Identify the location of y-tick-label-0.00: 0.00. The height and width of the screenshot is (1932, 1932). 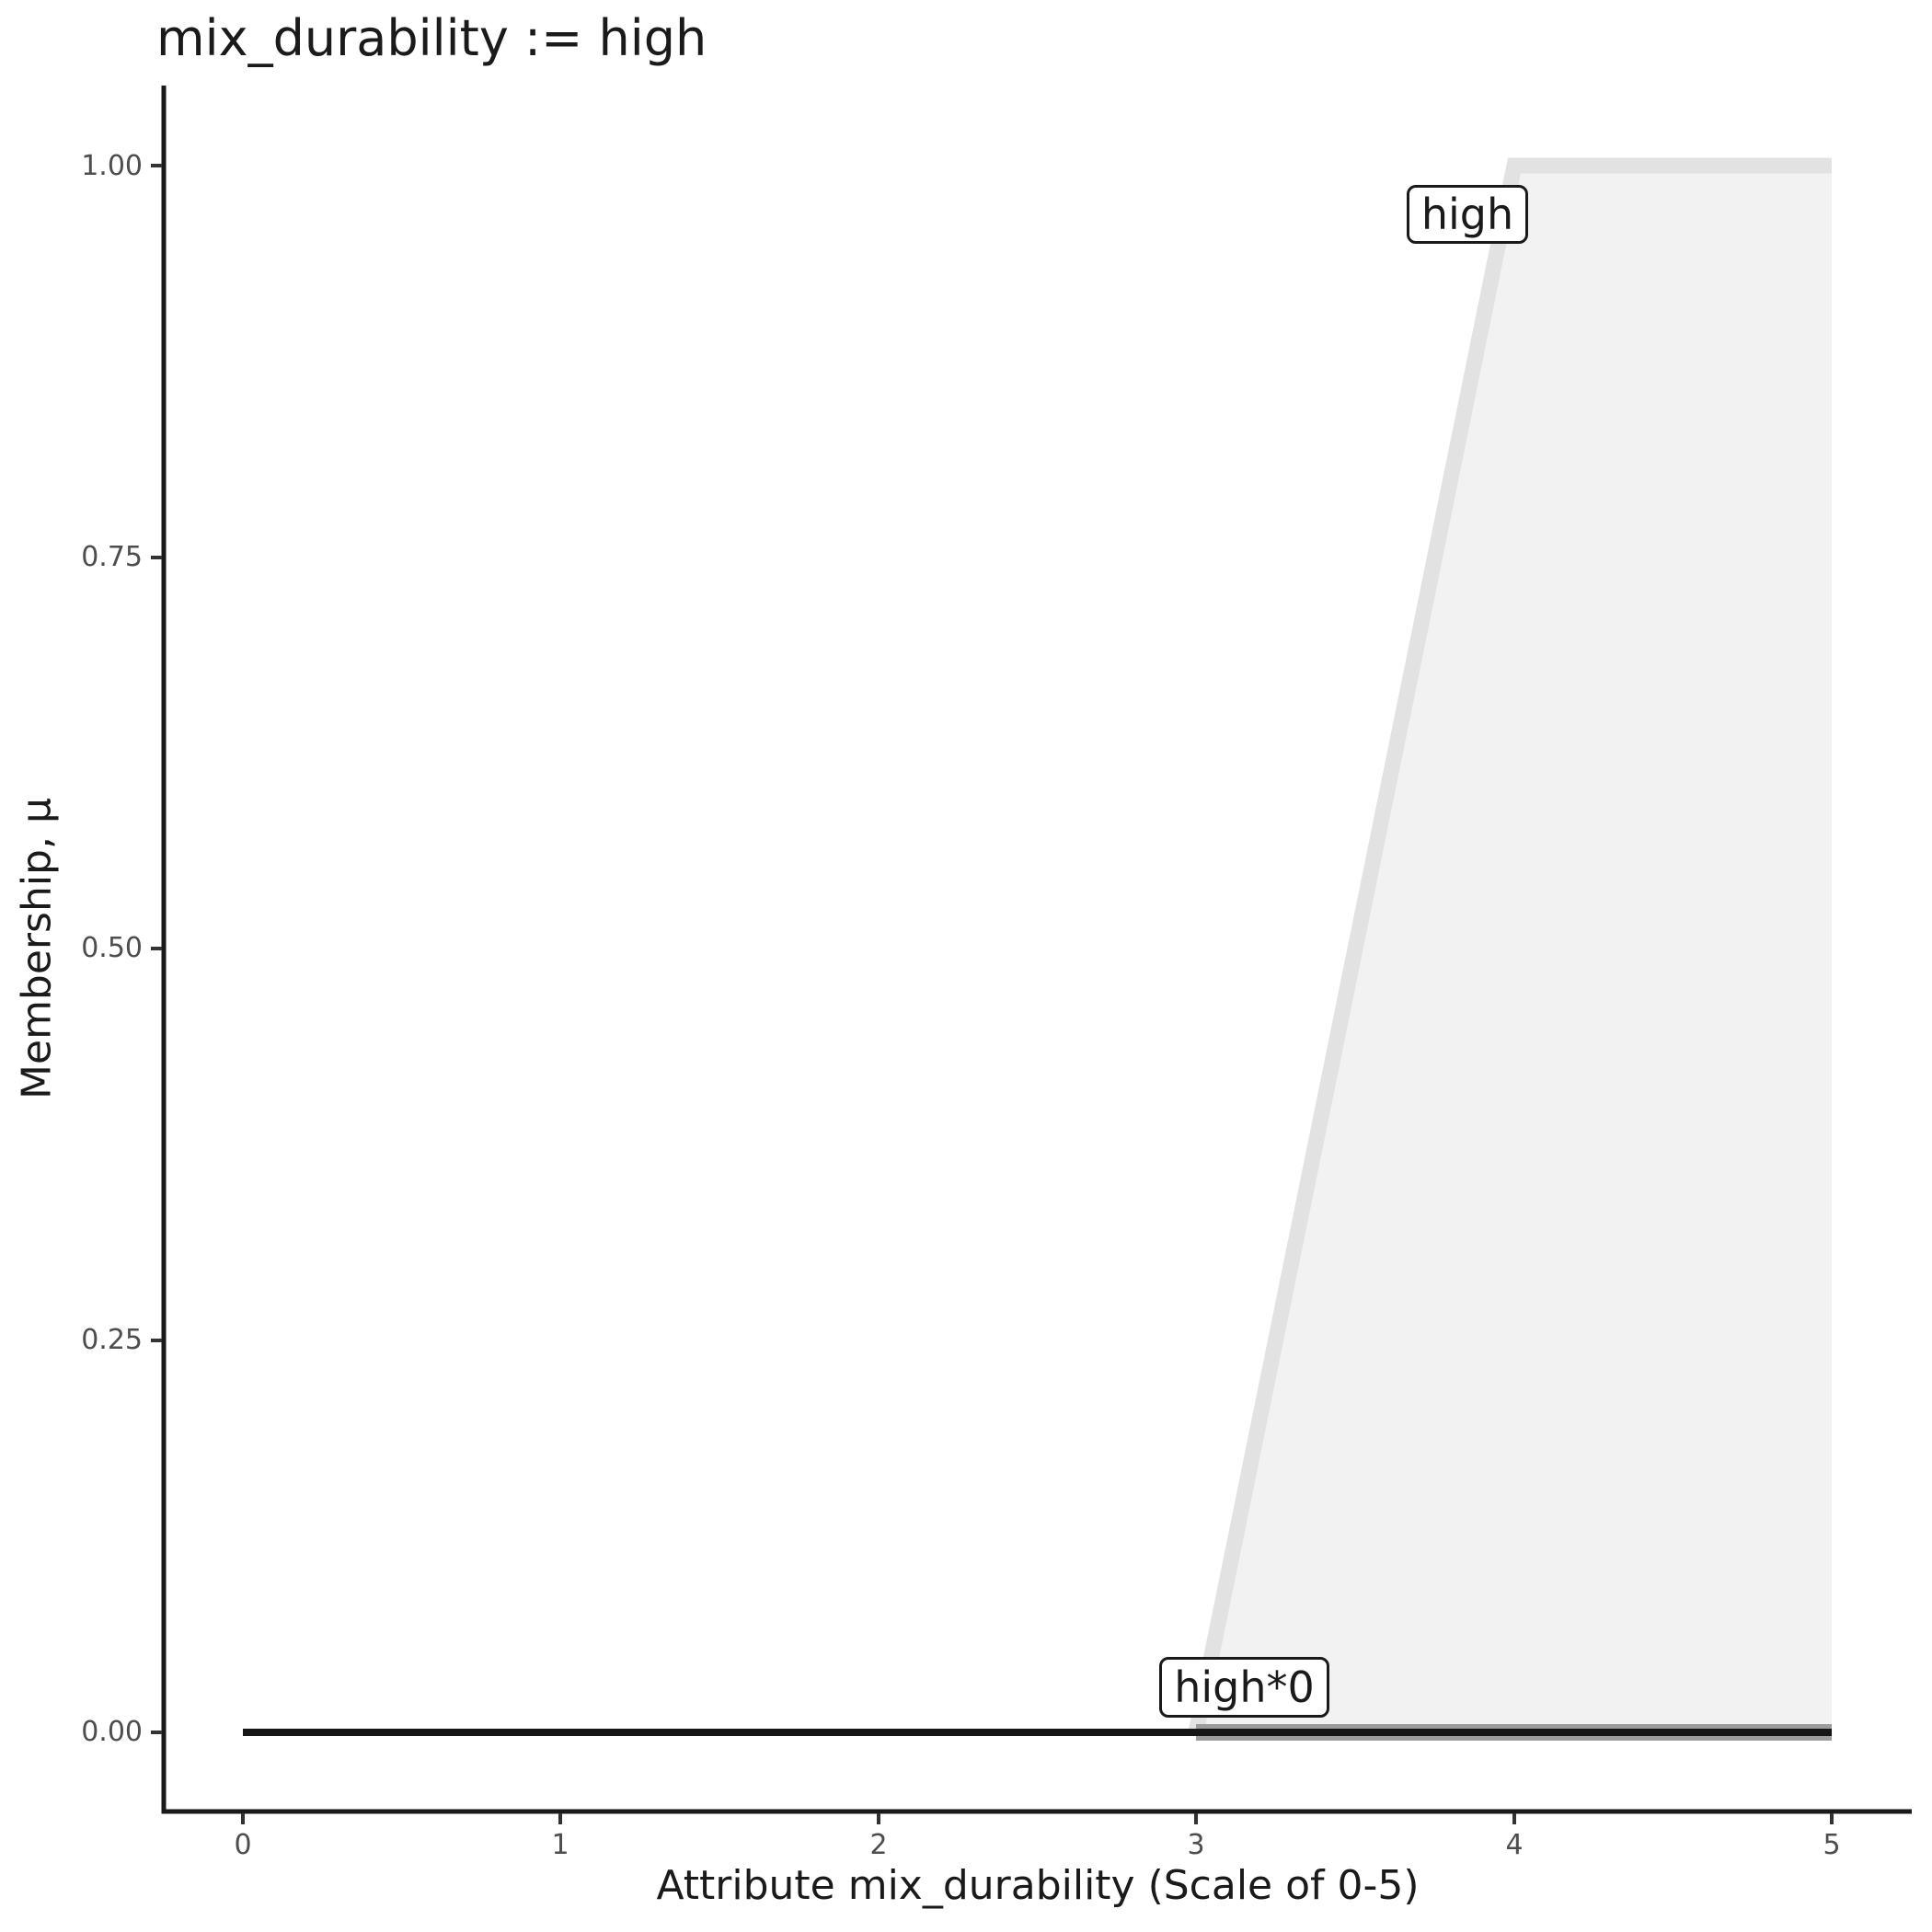
(112, 1732).